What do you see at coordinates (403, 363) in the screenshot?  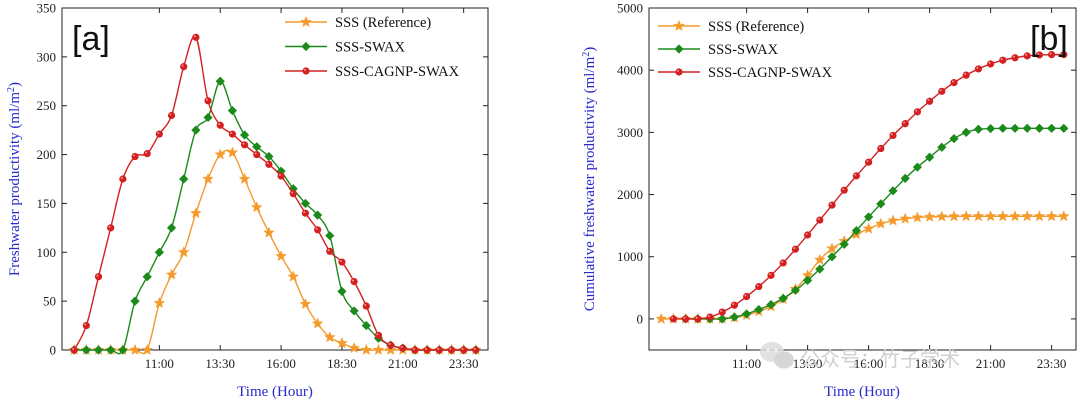 I see `x-tick-label-a: 21:00` at bounding box center [403, 363].